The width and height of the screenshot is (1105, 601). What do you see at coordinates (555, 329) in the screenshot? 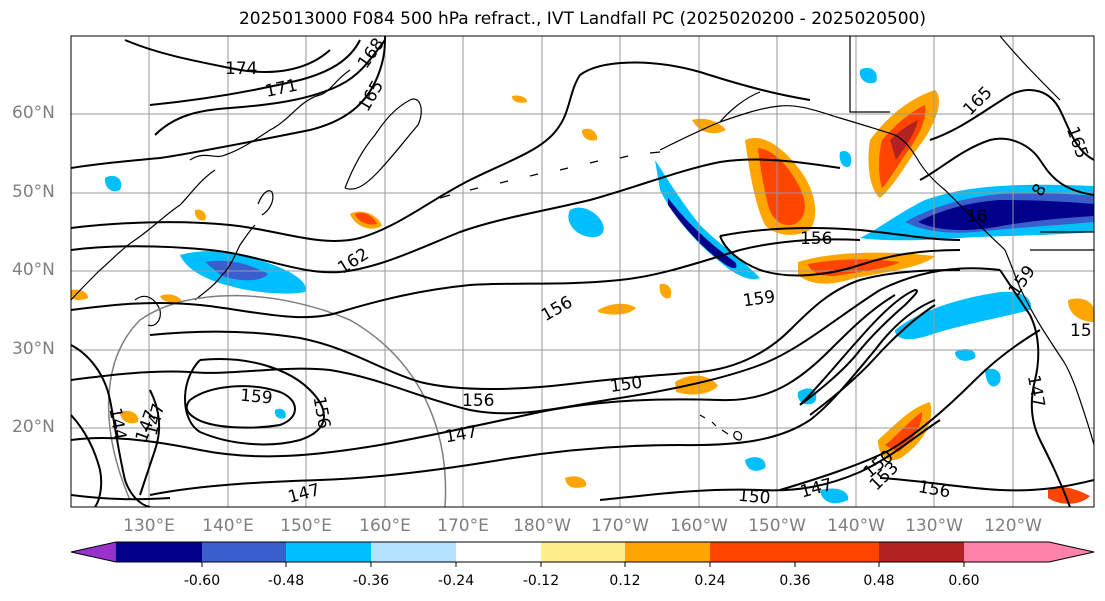
I see `contour-156-south` at bounding box center [555, 329].